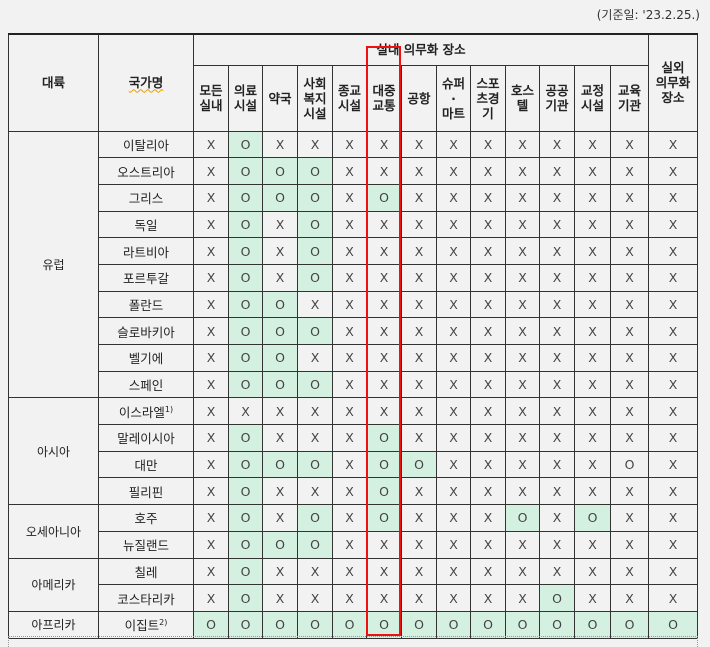  I want to click on country-cell: 코스타리카, so click(146, 598).